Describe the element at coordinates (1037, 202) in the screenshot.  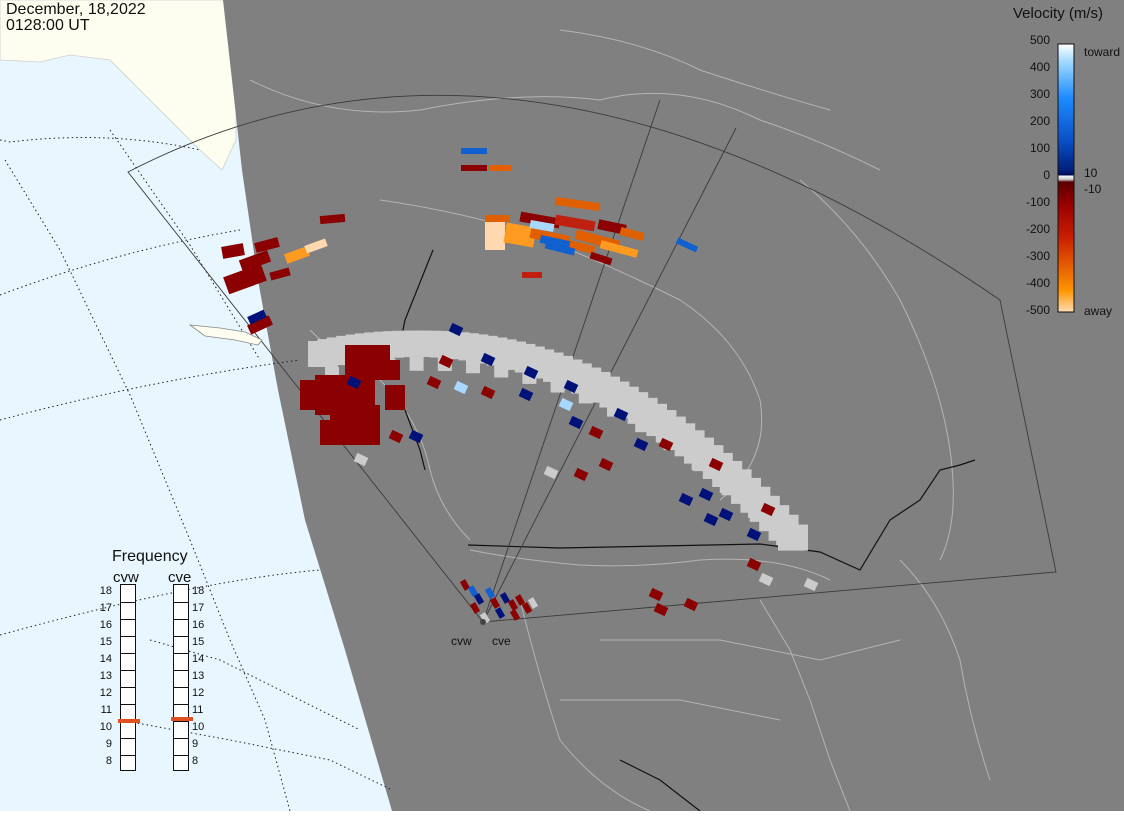
I see `colorbar-tick: -100` at that location.